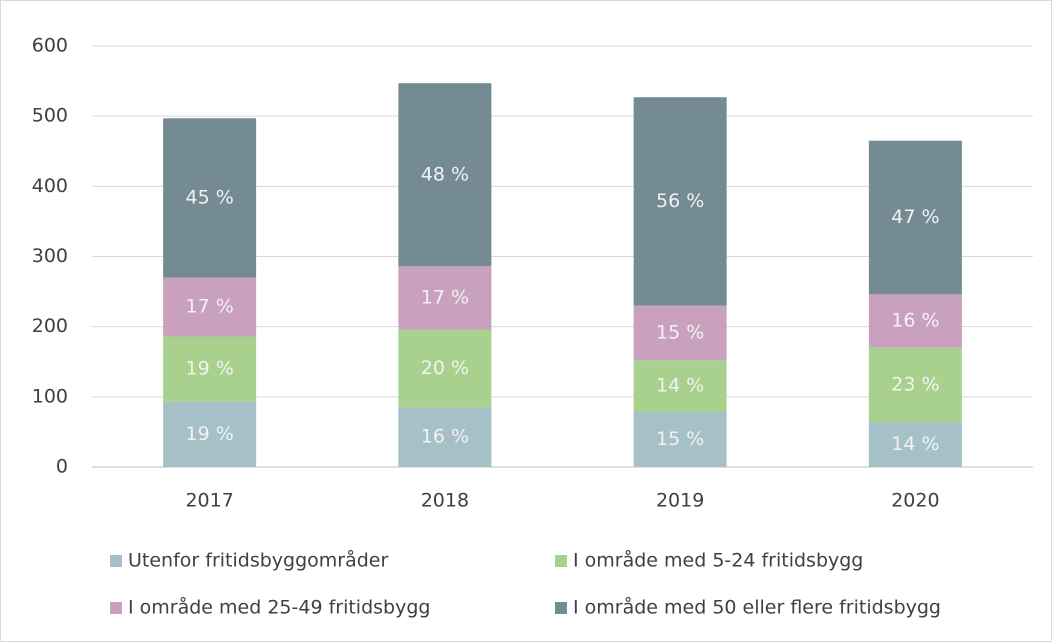 The image size is (1053, 642). Describe the element at coordinates (50, 256) in the screenshot. I see `y-tick-label: 300` at that location.